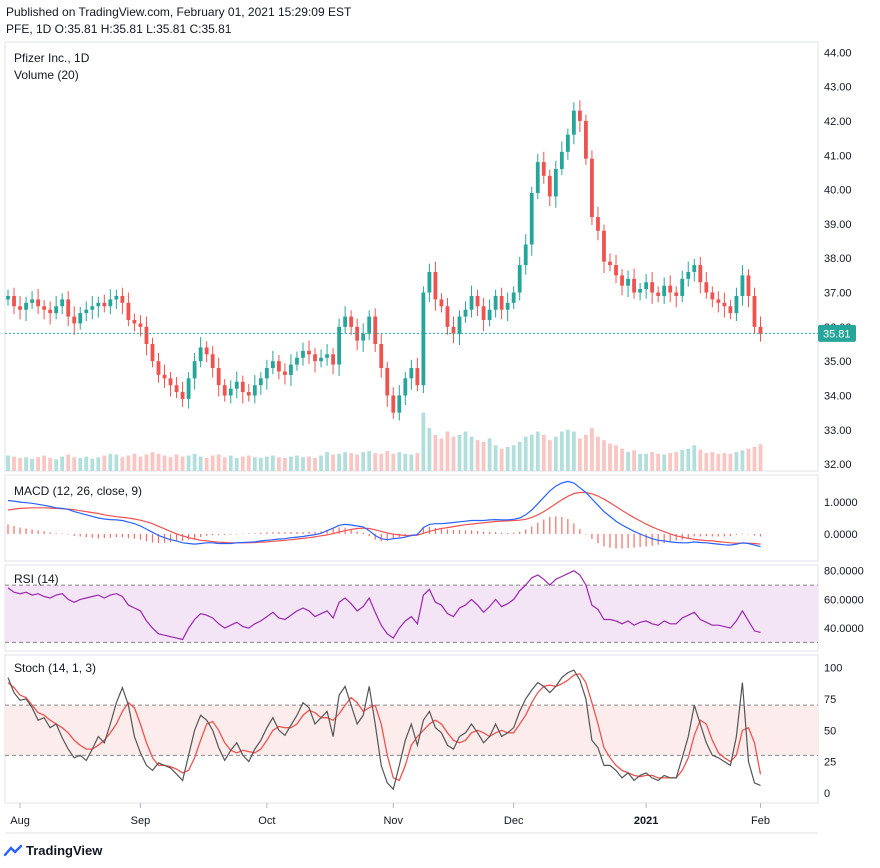 The width and height of the screenshot is (880, 868). Describe the element at coordinates (384, 532) in the screenshot. I see `macd-histogram` at that location.